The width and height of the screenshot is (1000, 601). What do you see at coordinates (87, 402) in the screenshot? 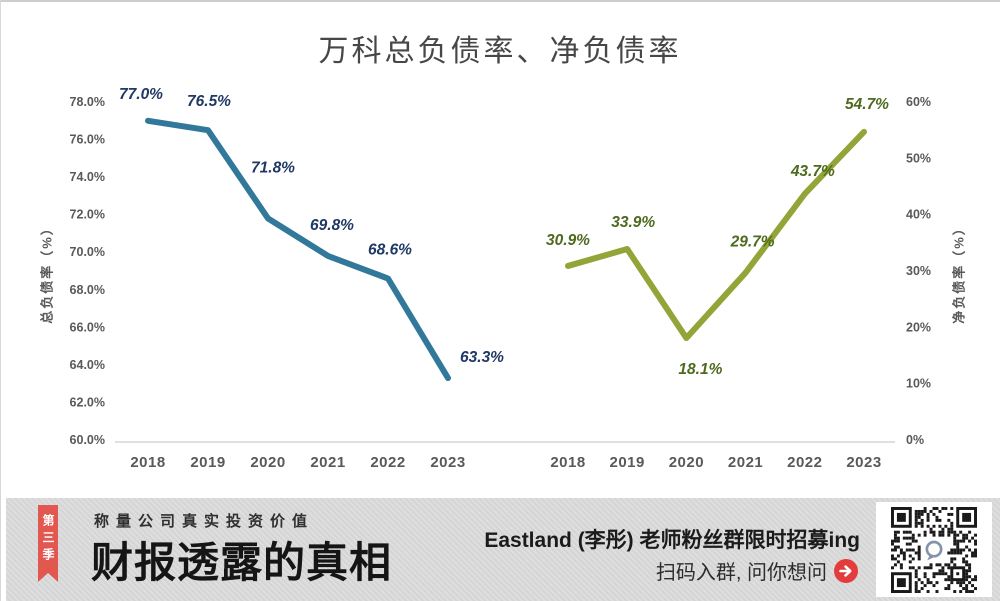
I see `left-axis-tick-label: 62.0%` at bounding box center [87, 402].